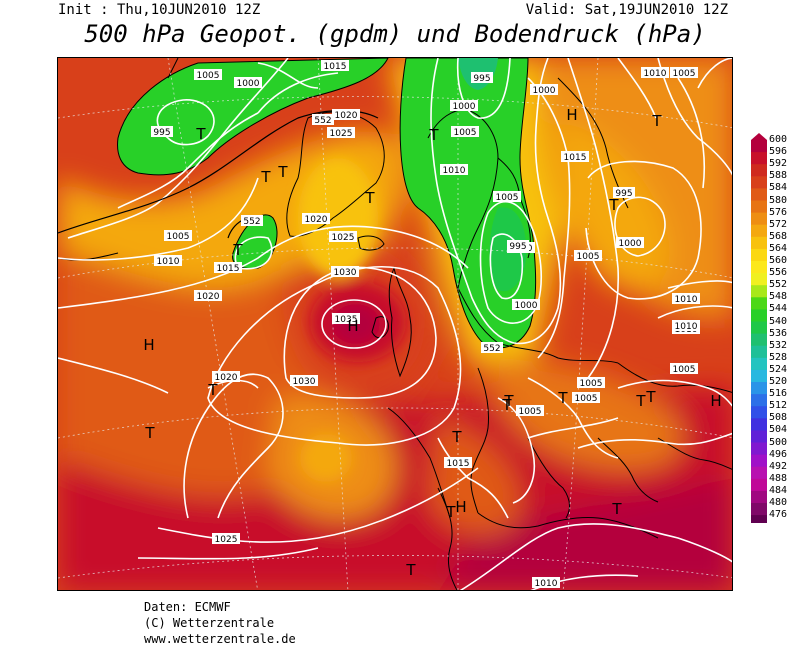 The height and width of the screenshot is (648, 790). I want to click on colorbar-value: 544, so click(778, 309).